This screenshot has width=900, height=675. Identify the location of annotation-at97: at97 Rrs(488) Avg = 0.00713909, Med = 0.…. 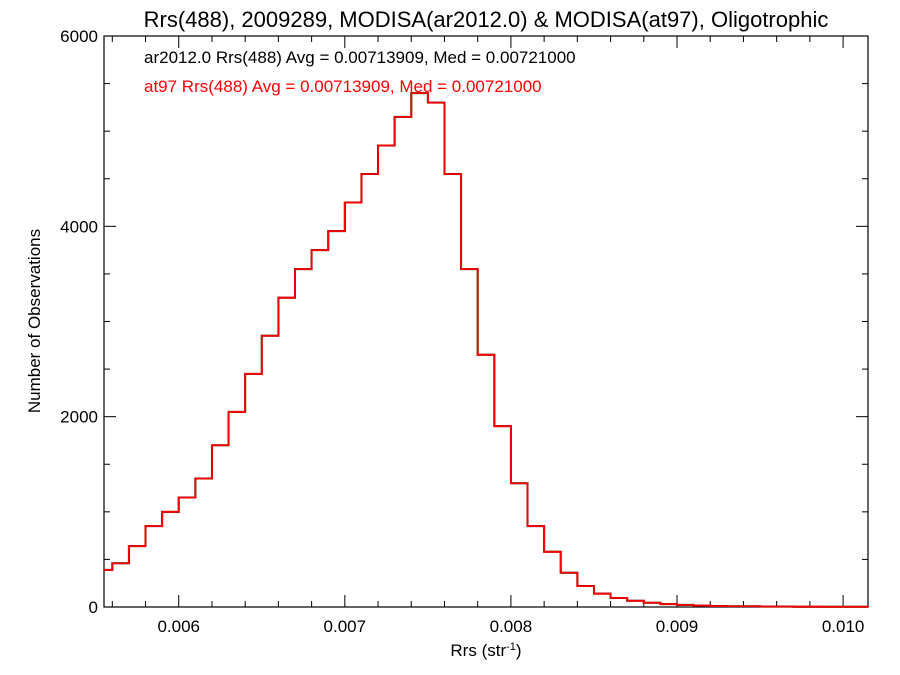
(343, 86).